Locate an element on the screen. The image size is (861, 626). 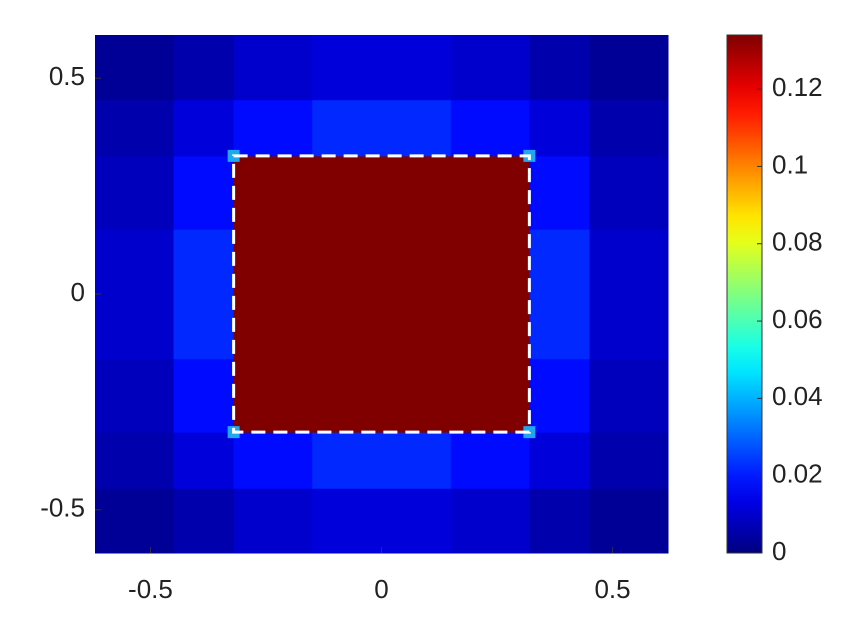
colorbar-tick-label: 0.04 is located at coordinates (797, 396).